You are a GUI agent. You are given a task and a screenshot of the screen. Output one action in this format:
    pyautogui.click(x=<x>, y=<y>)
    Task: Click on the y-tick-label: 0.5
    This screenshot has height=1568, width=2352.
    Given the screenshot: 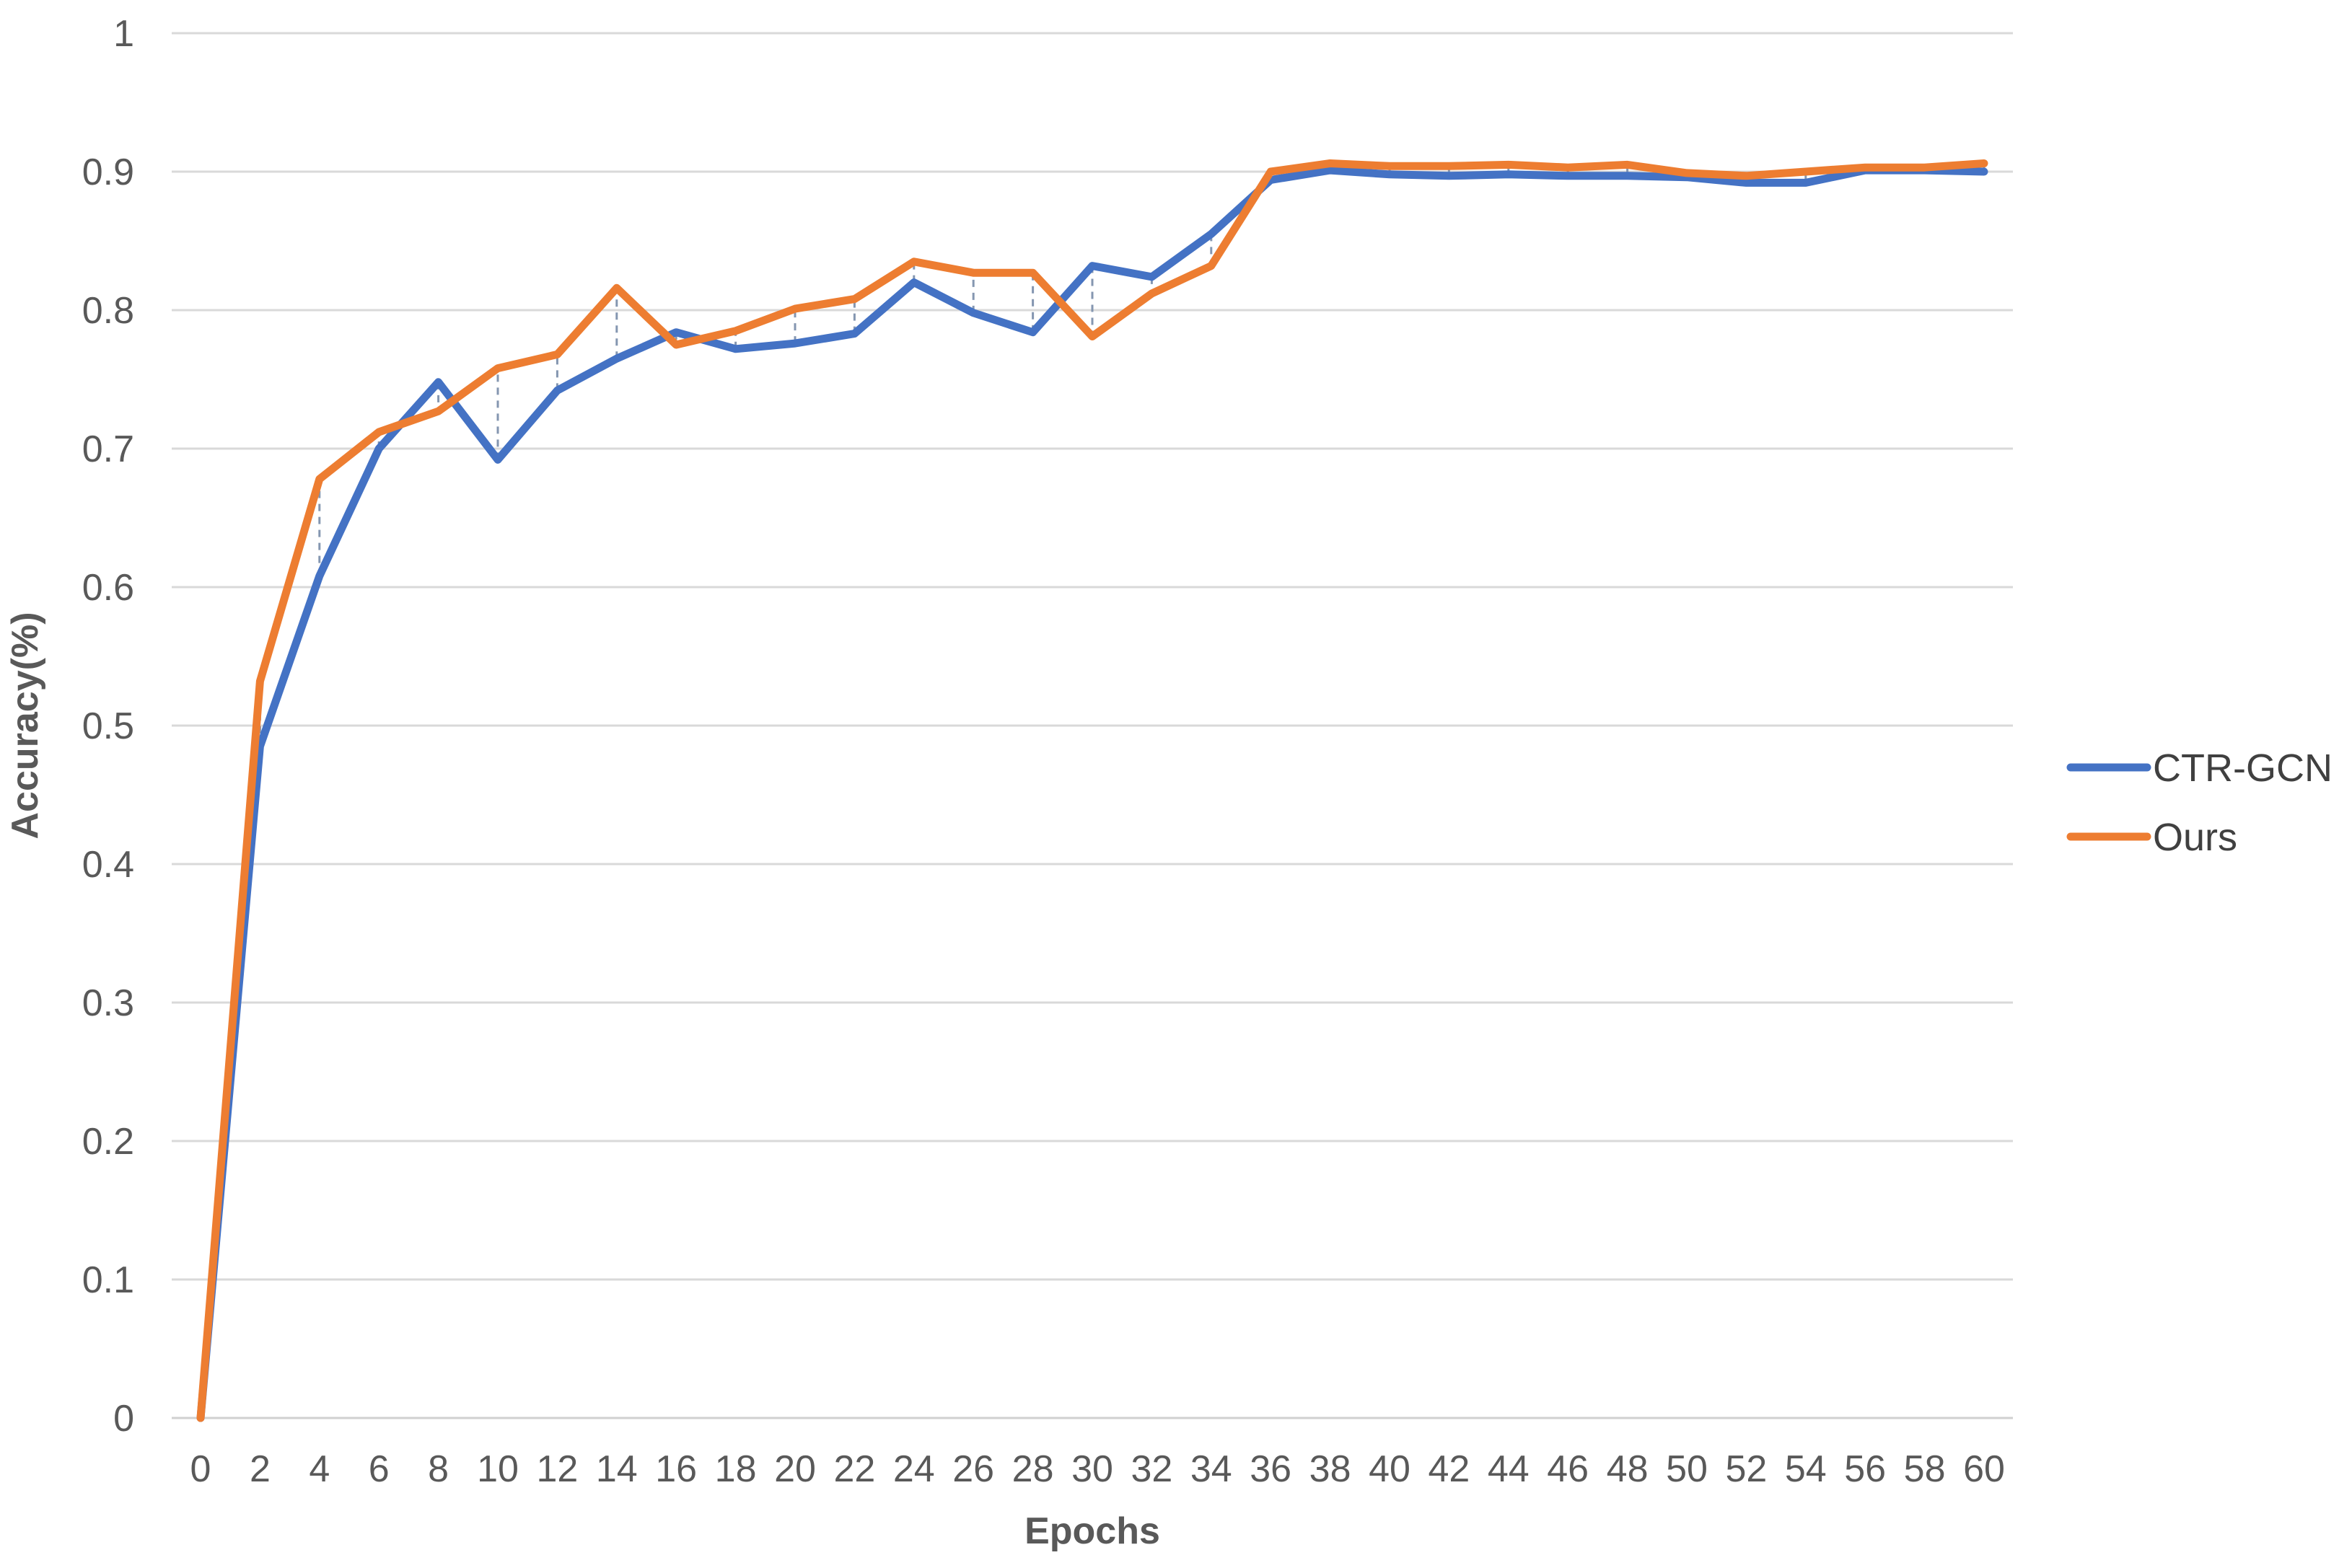 What is the action you would take?
    pyautogui.click(x=108, y=726)
    